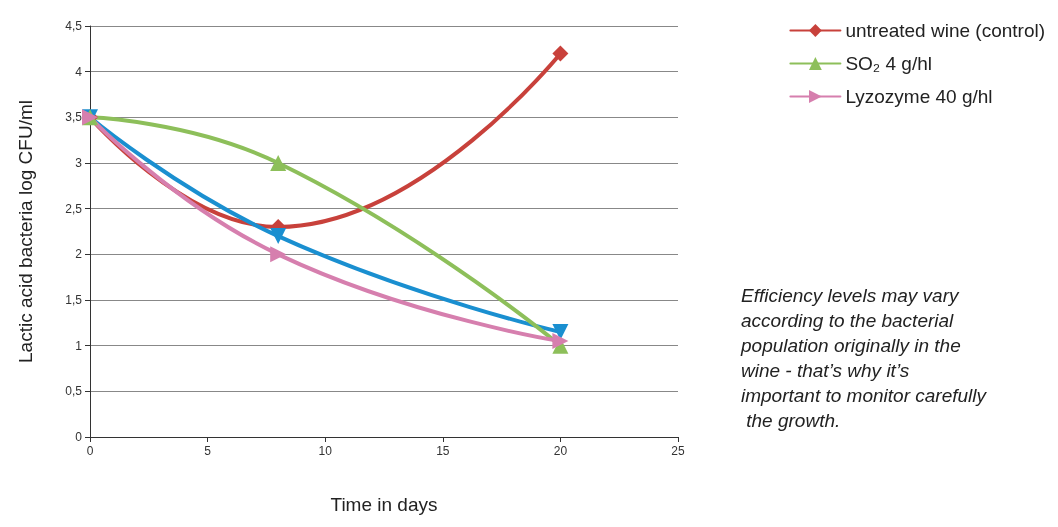  I want to click on x-axis-title: Time in days, so click(384, 504).